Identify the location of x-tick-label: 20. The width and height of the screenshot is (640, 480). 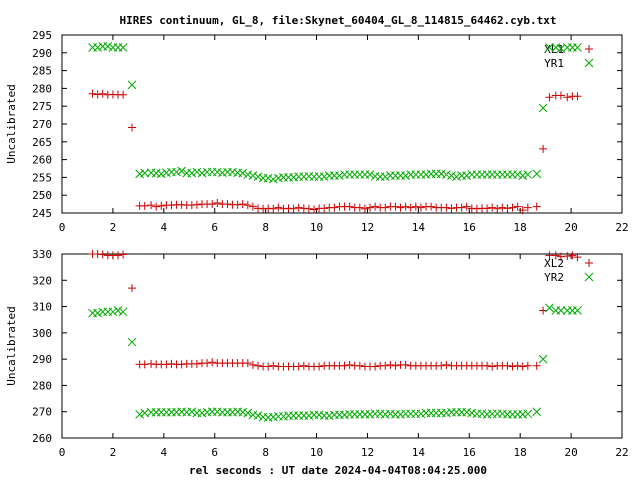
(570, 452).